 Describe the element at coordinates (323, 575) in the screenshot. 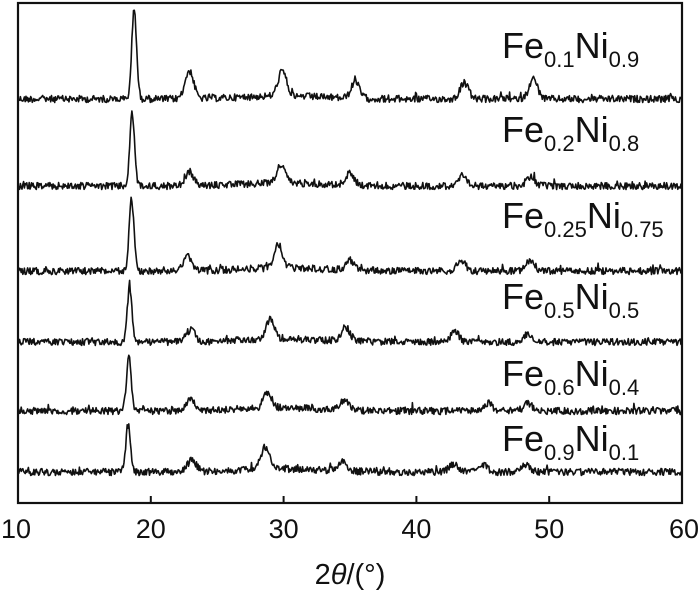

I see `x-axis-label-prefix: 2` at that location.